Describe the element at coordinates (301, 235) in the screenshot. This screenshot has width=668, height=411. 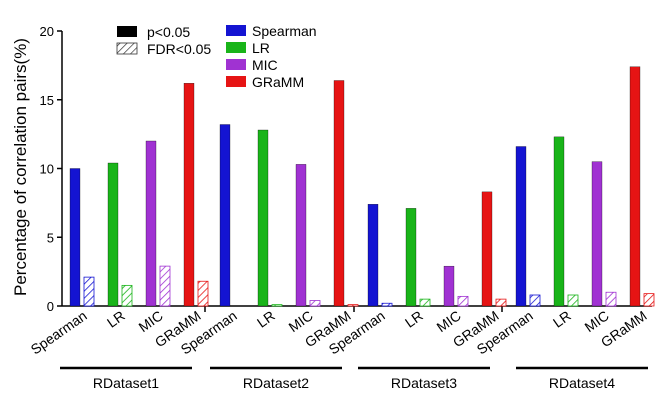
I see `bar-pvalue-rdataset2-mic` at that location.